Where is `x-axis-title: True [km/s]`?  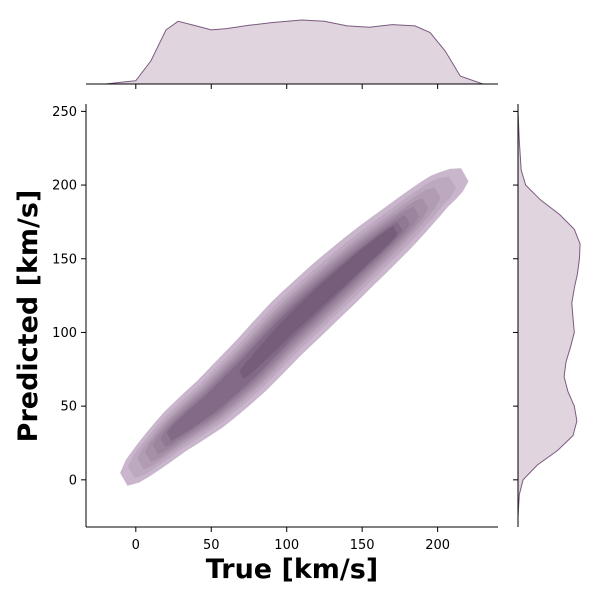 x-axis-title: True [km/s] is located at coordinates (292, 569).